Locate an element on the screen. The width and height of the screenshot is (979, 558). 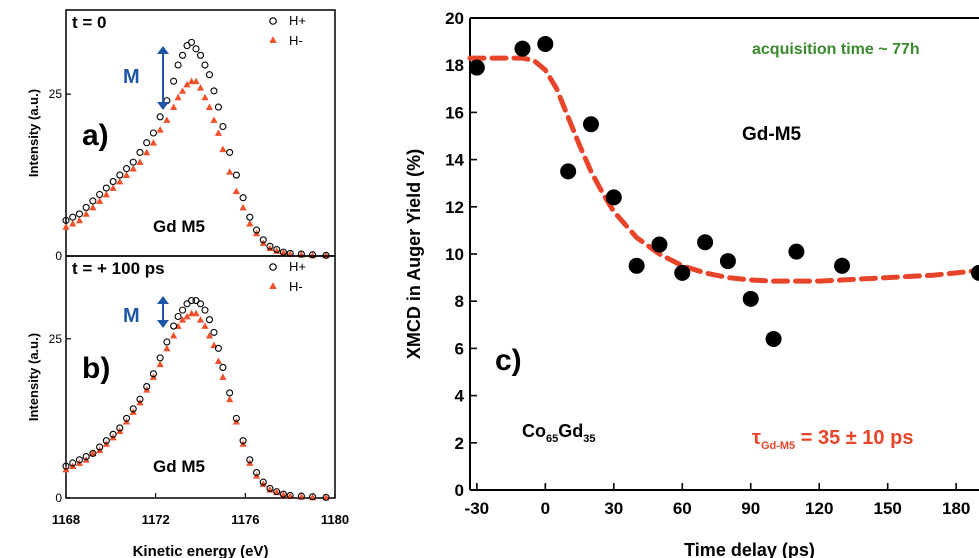
panel-a-time-label: t = 0 is located at coordinates (89, 22).